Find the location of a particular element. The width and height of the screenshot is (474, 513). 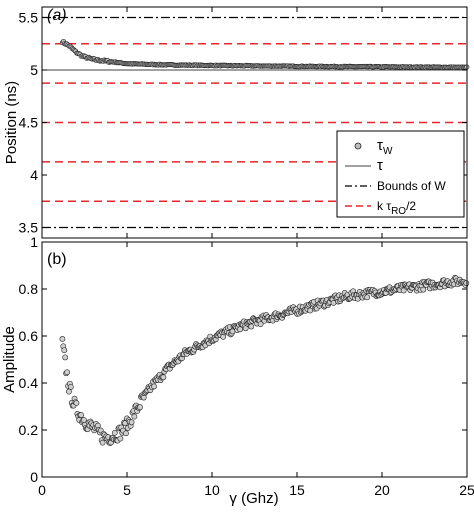

legend-entry-2: Bounds of W is located at coordinates (411, 186).